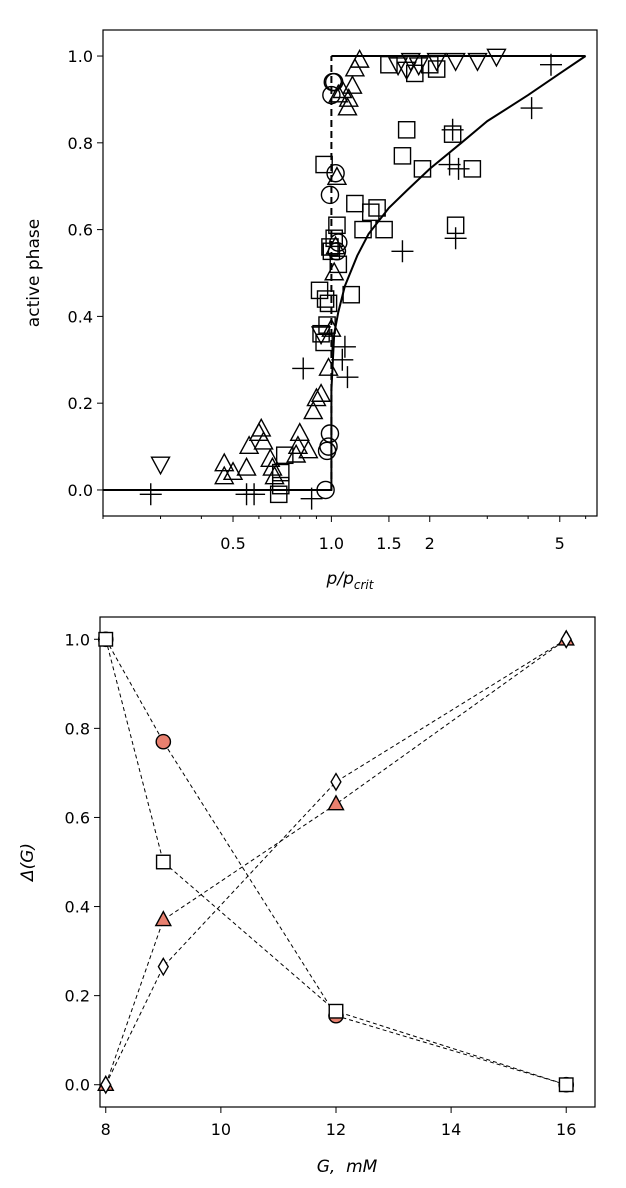 Image resolution: width=626 pixels, height=1188 pixels. I want to click on x-axis-label-main: p/p, so click(340, 579).